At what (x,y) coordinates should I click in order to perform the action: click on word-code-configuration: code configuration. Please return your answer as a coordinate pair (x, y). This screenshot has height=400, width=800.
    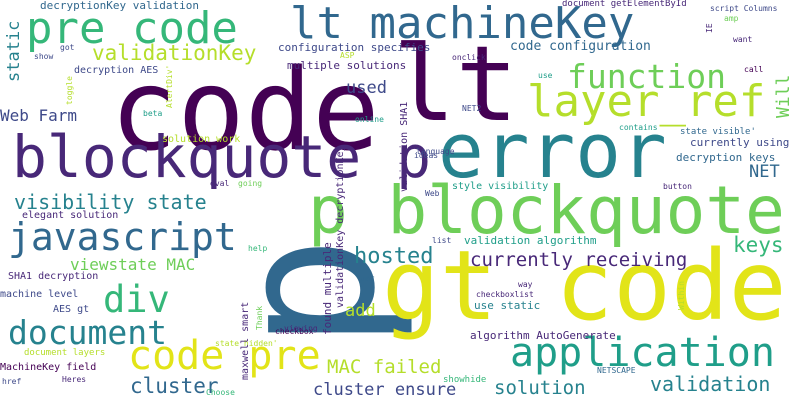
    Looking at the image, I should click on (580, 46).